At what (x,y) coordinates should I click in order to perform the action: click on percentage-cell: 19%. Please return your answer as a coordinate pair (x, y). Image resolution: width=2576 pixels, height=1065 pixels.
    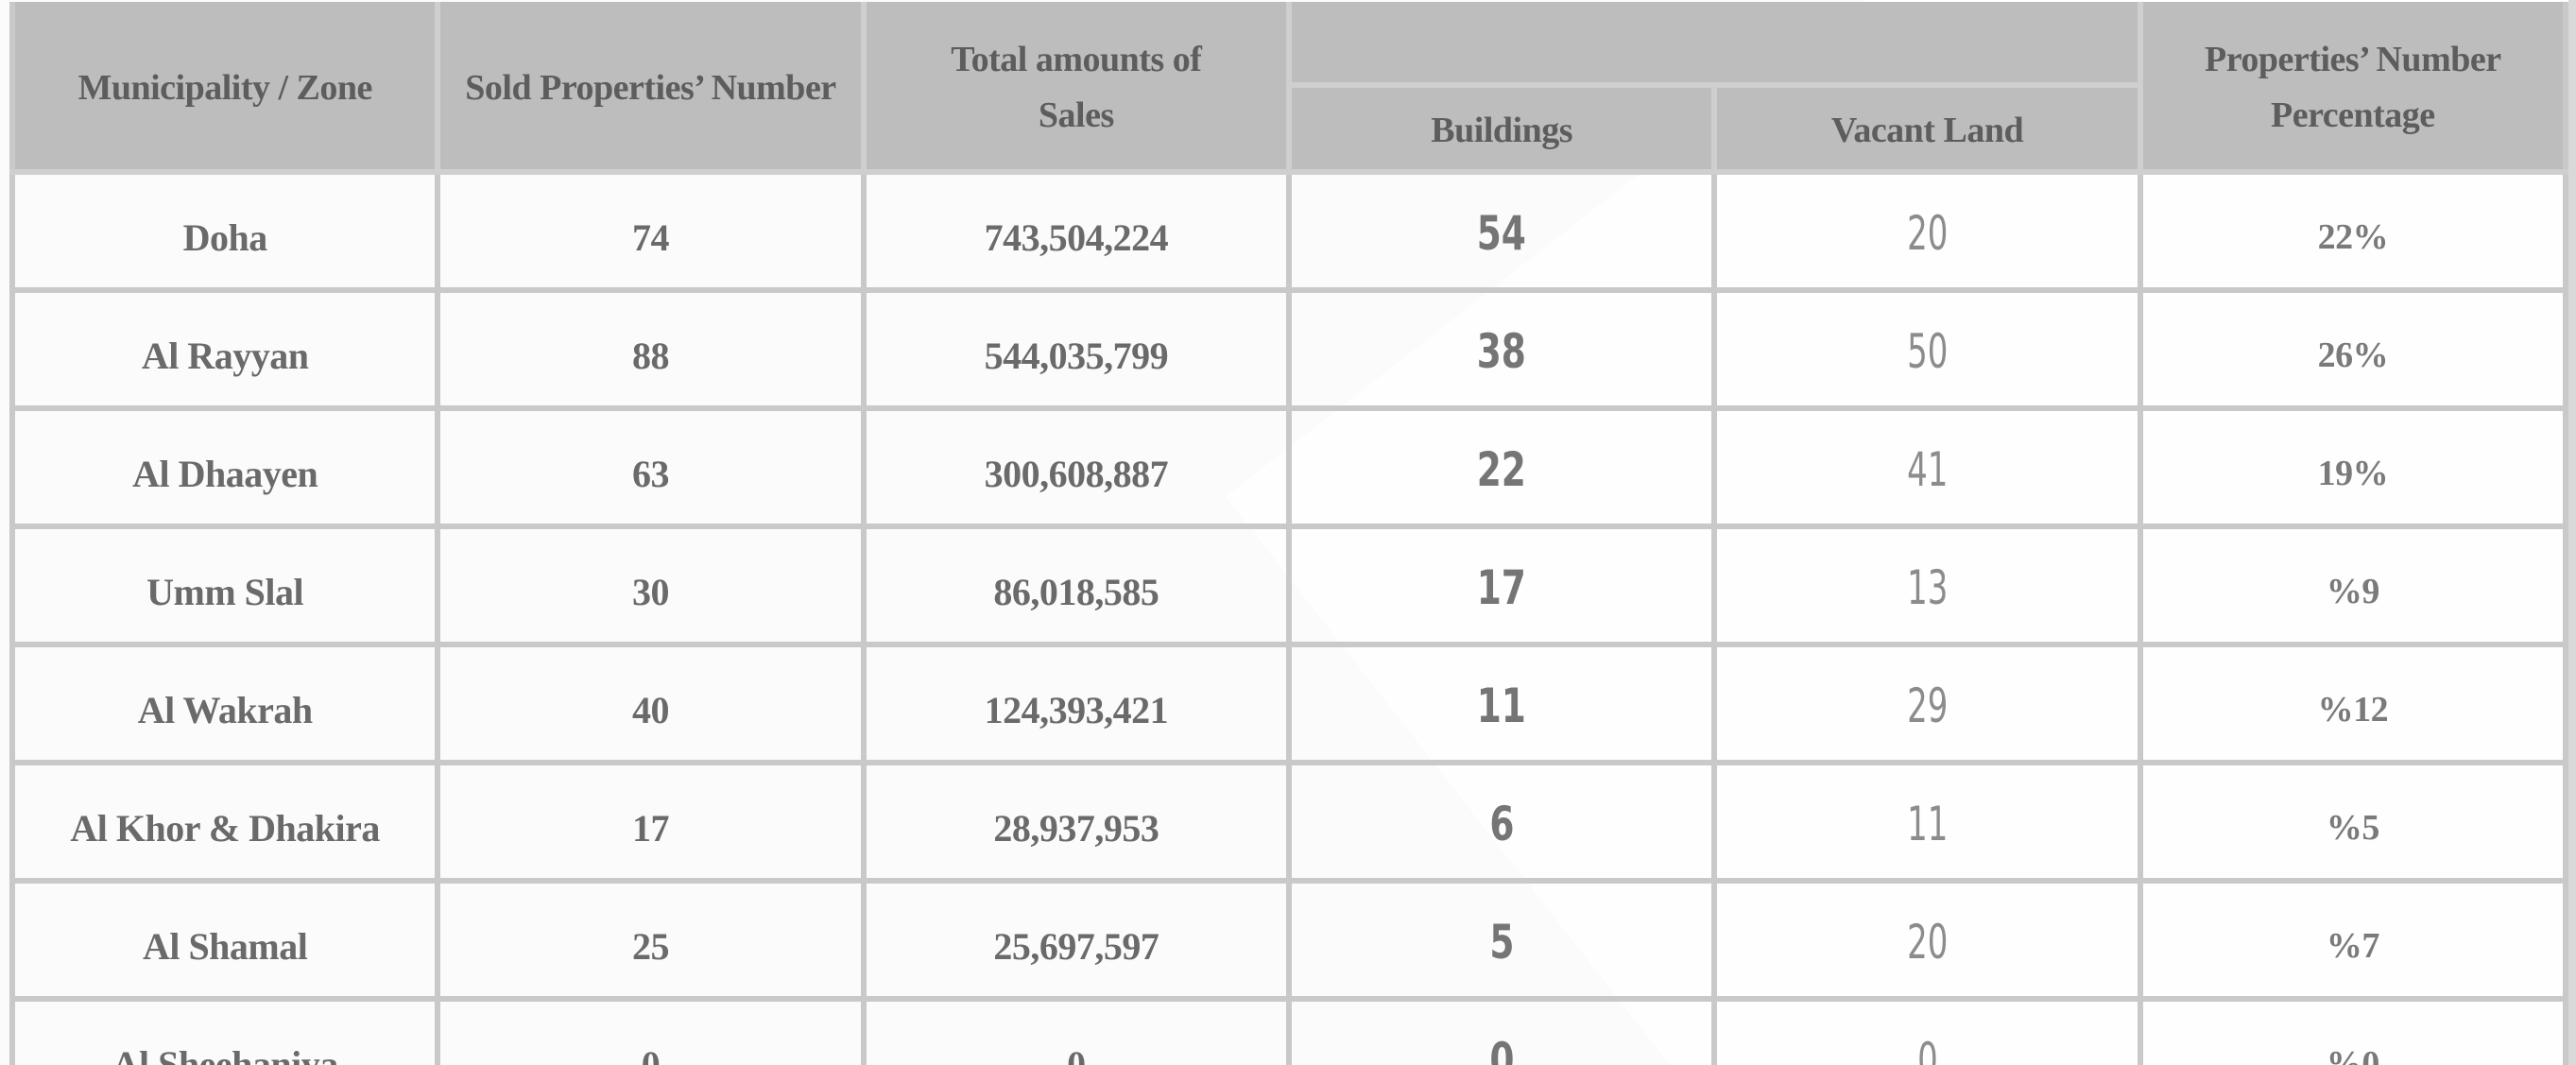
    Looking at the image, I should click on (2353, 467).